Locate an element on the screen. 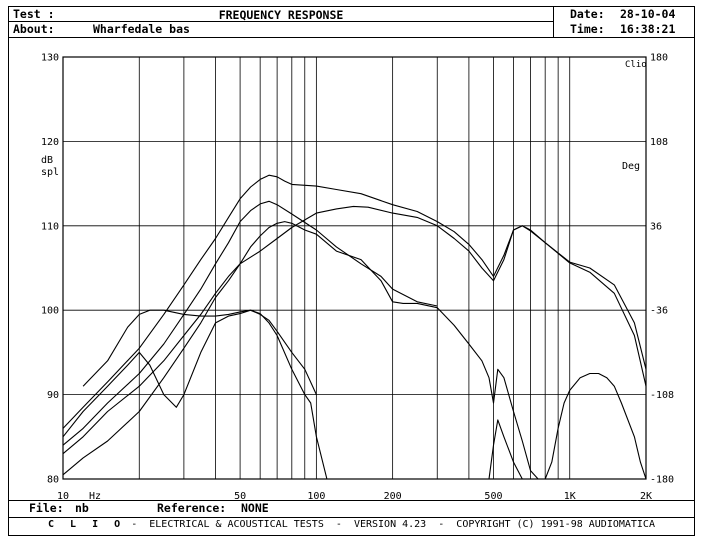 The width and height of the screenshot is (705, 545). y2-axis-label: Deg is located at coordinates (631, 166).